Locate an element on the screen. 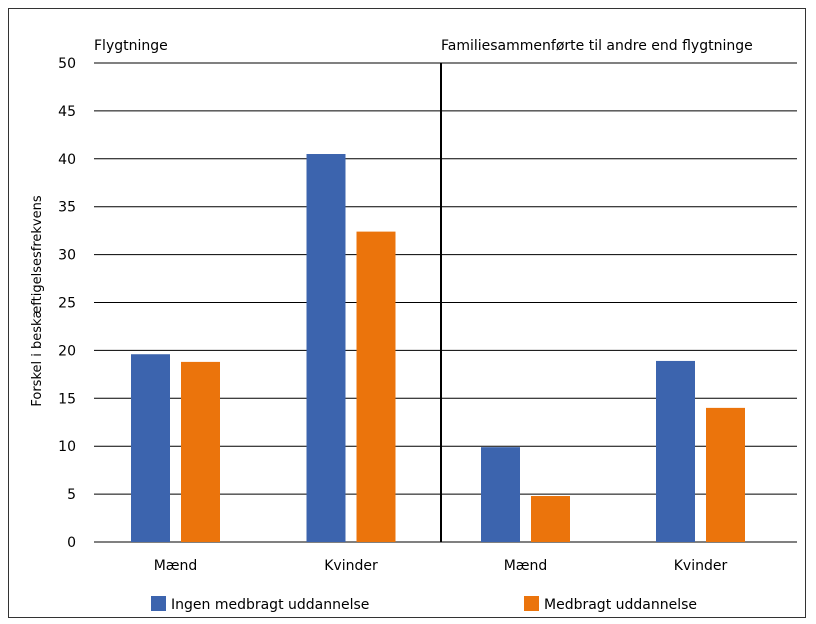  y-tick-label: 10 is located at coordinates (67, 447).